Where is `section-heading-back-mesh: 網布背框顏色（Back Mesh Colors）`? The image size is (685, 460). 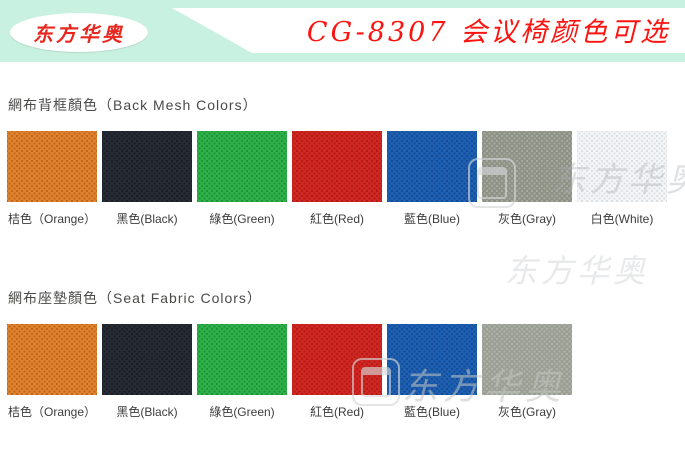
section-heading-back-mesh: 網布背框顏色（Back Mesh Colors） is located at coordinates (133, 105).